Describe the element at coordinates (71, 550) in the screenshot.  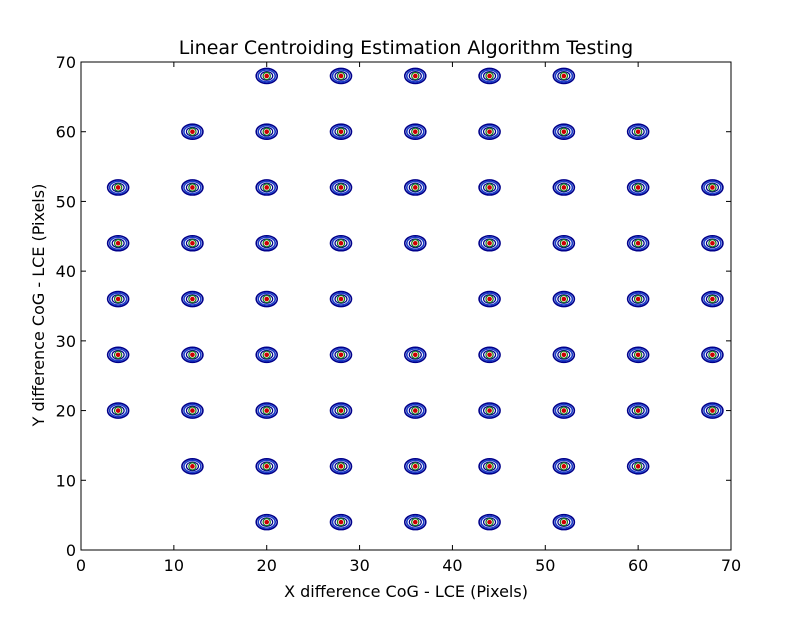
I see `y-tick-label: 0` at that location.